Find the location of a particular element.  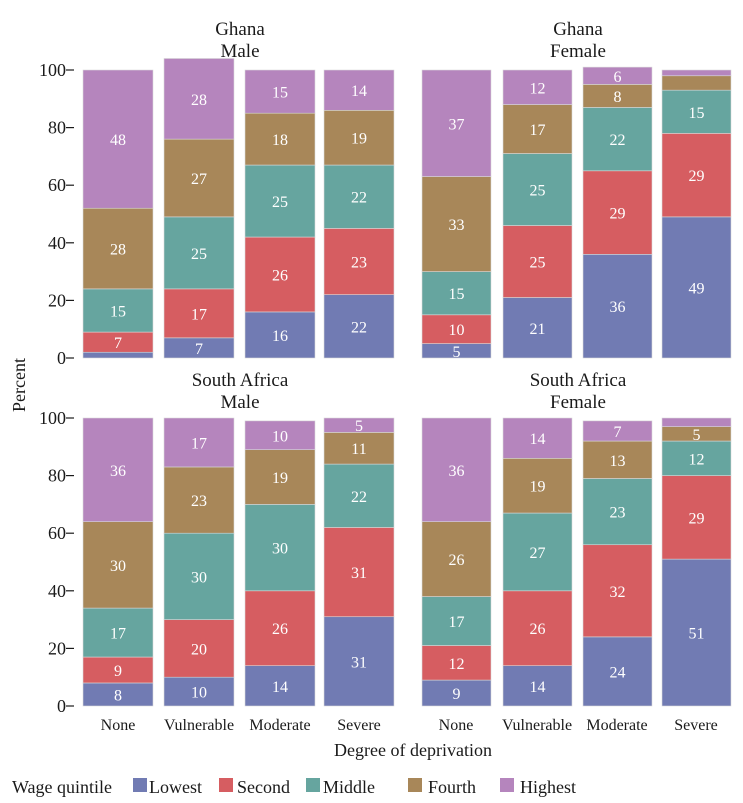

bar-severe: 31 31 22 11 5 is located at coordinates (359, 562).